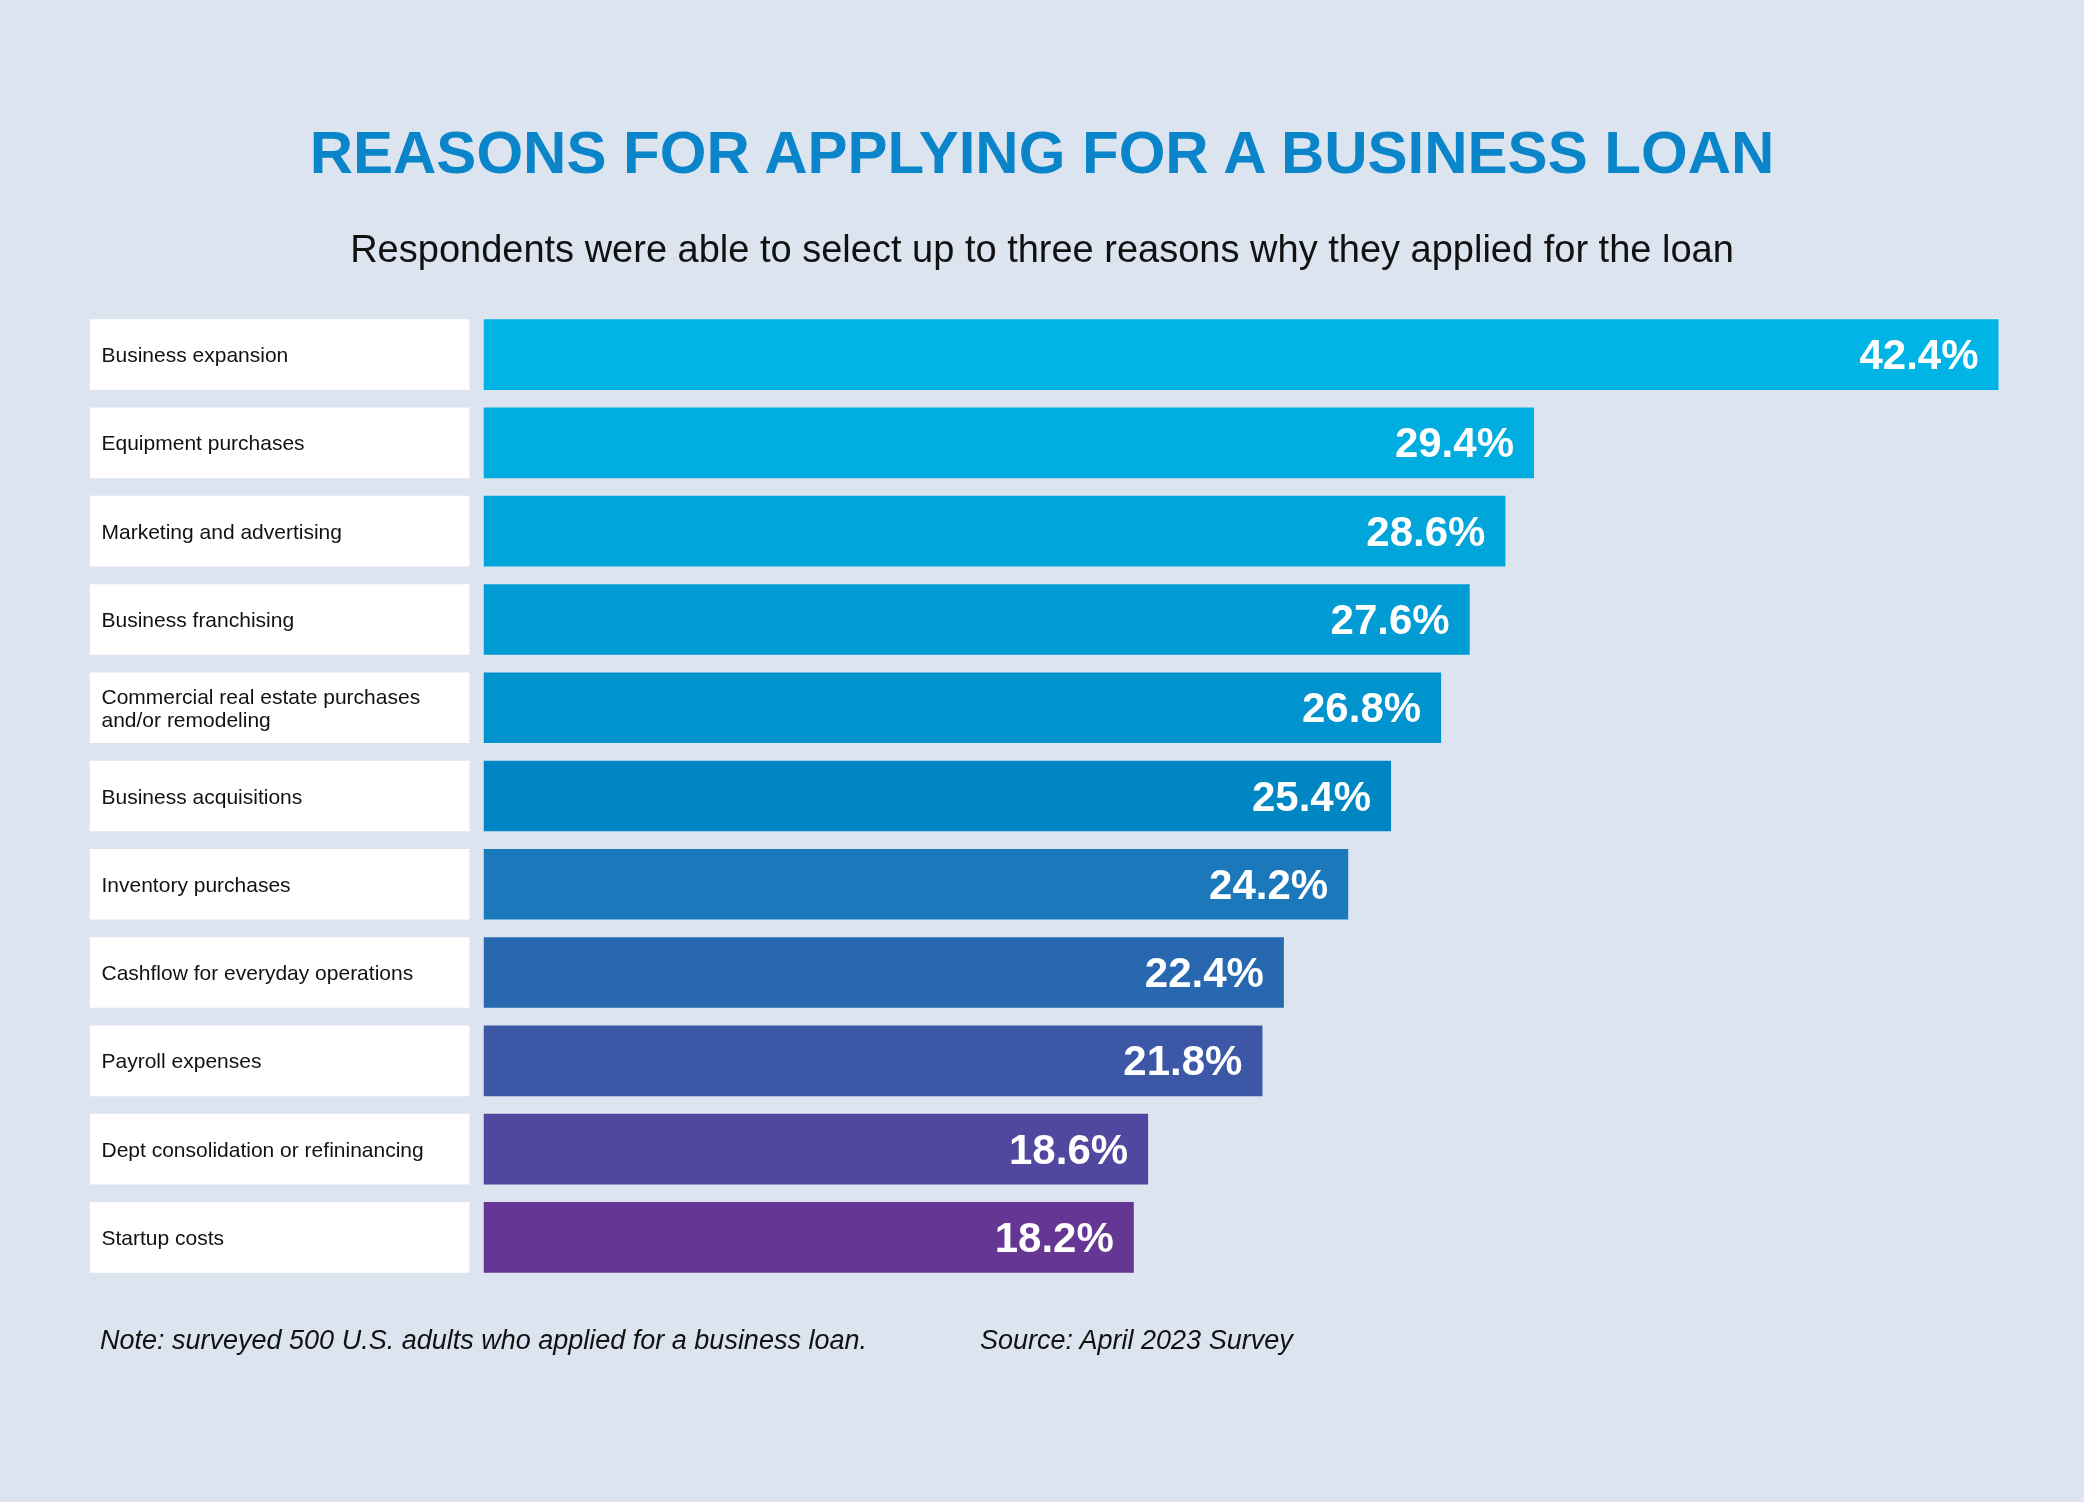  What do you see at coordinates (1426, 531) in the screenshot?
I see `data-label: 28.6%` at bounding box center [1426, 531].